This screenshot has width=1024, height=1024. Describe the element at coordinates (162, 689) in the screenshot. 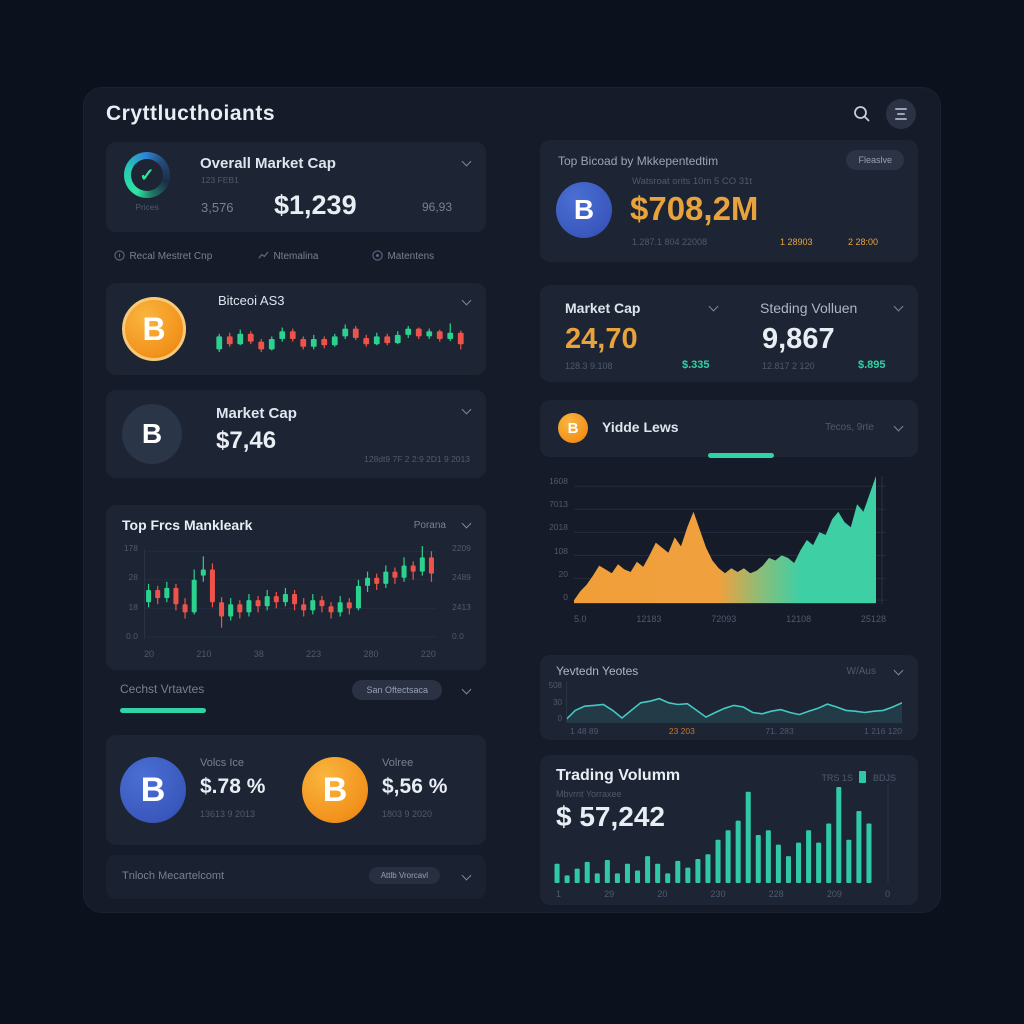

I see `cechst-label: Cechst Vrtavtes` at that location.